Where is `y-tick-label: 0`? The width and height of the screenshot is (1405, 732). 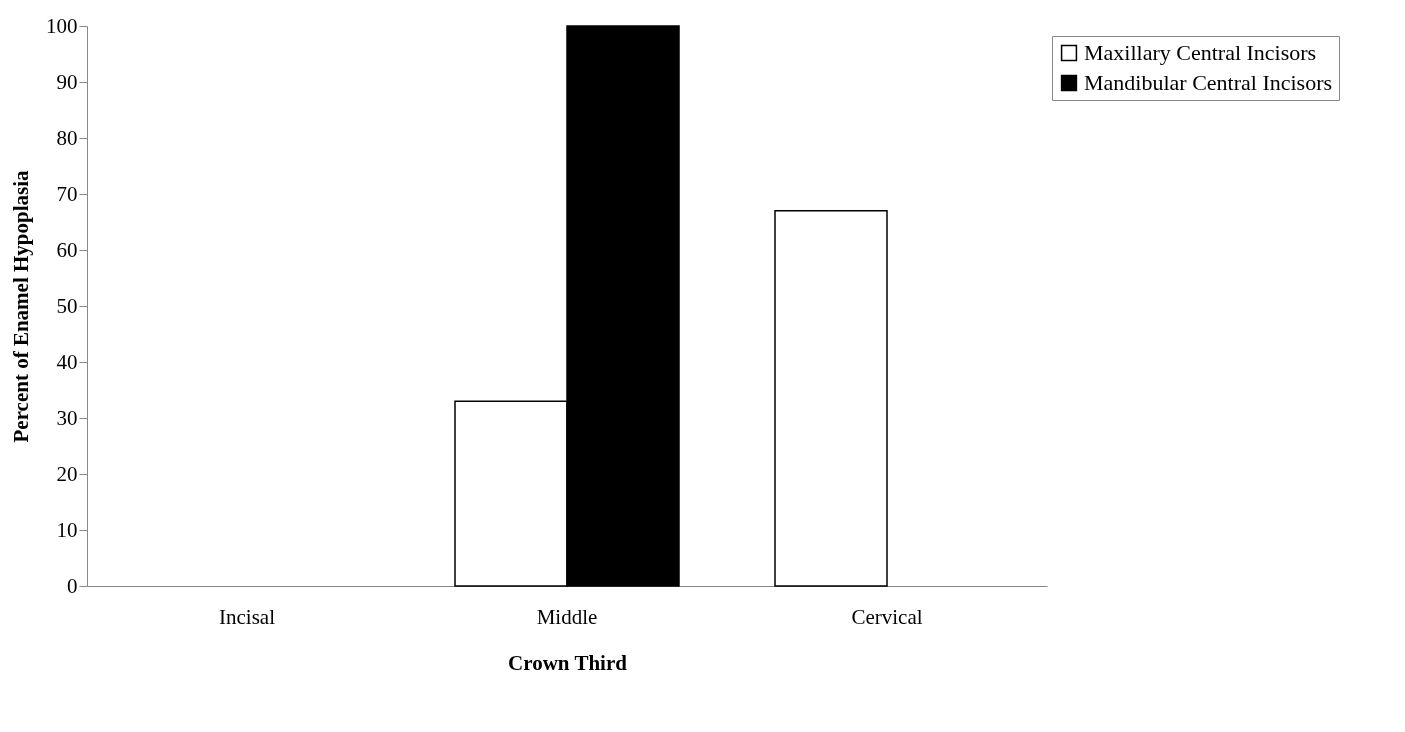 y-tick-label: 0 is located at coordinates (72, 585).